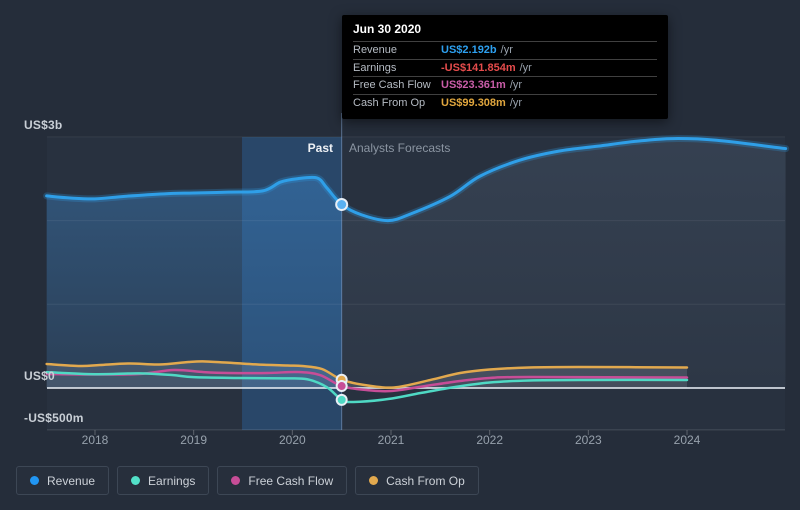 The height and width of the screenshot is (510, 800). What do you see at coordinates (473, 85) in the screenshot?
I see `tooltip-row-value: US$23.361m` at bounding box center [473, 85].